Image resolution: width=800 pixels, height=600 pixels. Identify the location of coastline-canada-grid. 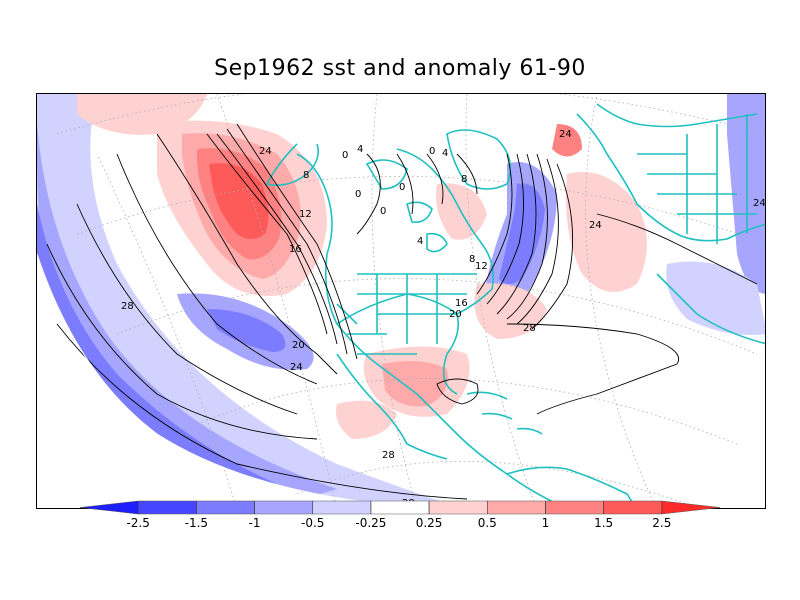
(406, 314).